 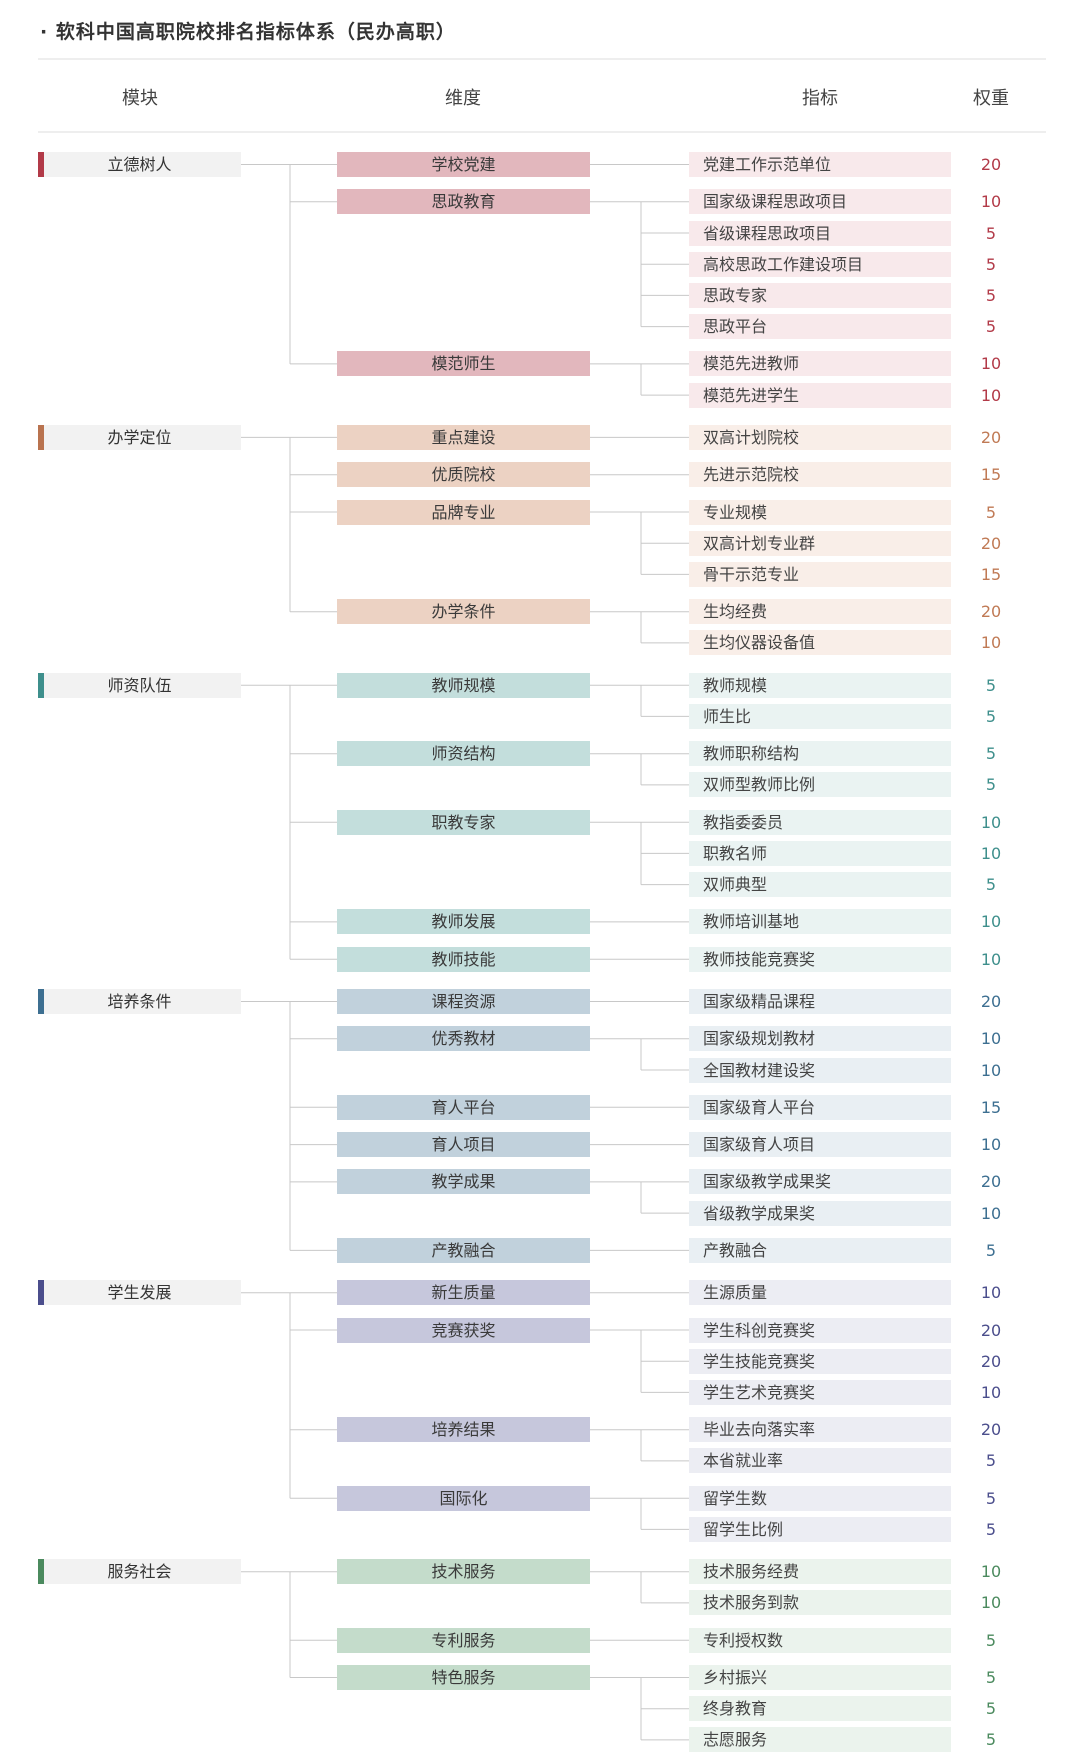 I want to click on module-box: 服务社会, so click(x=139, y=1572).